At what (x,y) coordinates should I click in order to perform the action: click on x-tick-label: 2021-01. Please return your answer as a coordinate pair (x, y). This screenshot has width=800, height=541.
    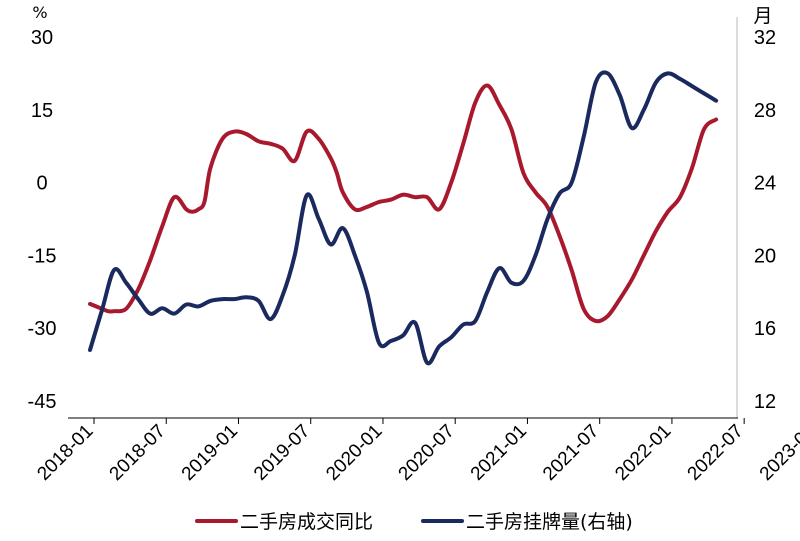
    Looking at the image, I should click on (499, 453).